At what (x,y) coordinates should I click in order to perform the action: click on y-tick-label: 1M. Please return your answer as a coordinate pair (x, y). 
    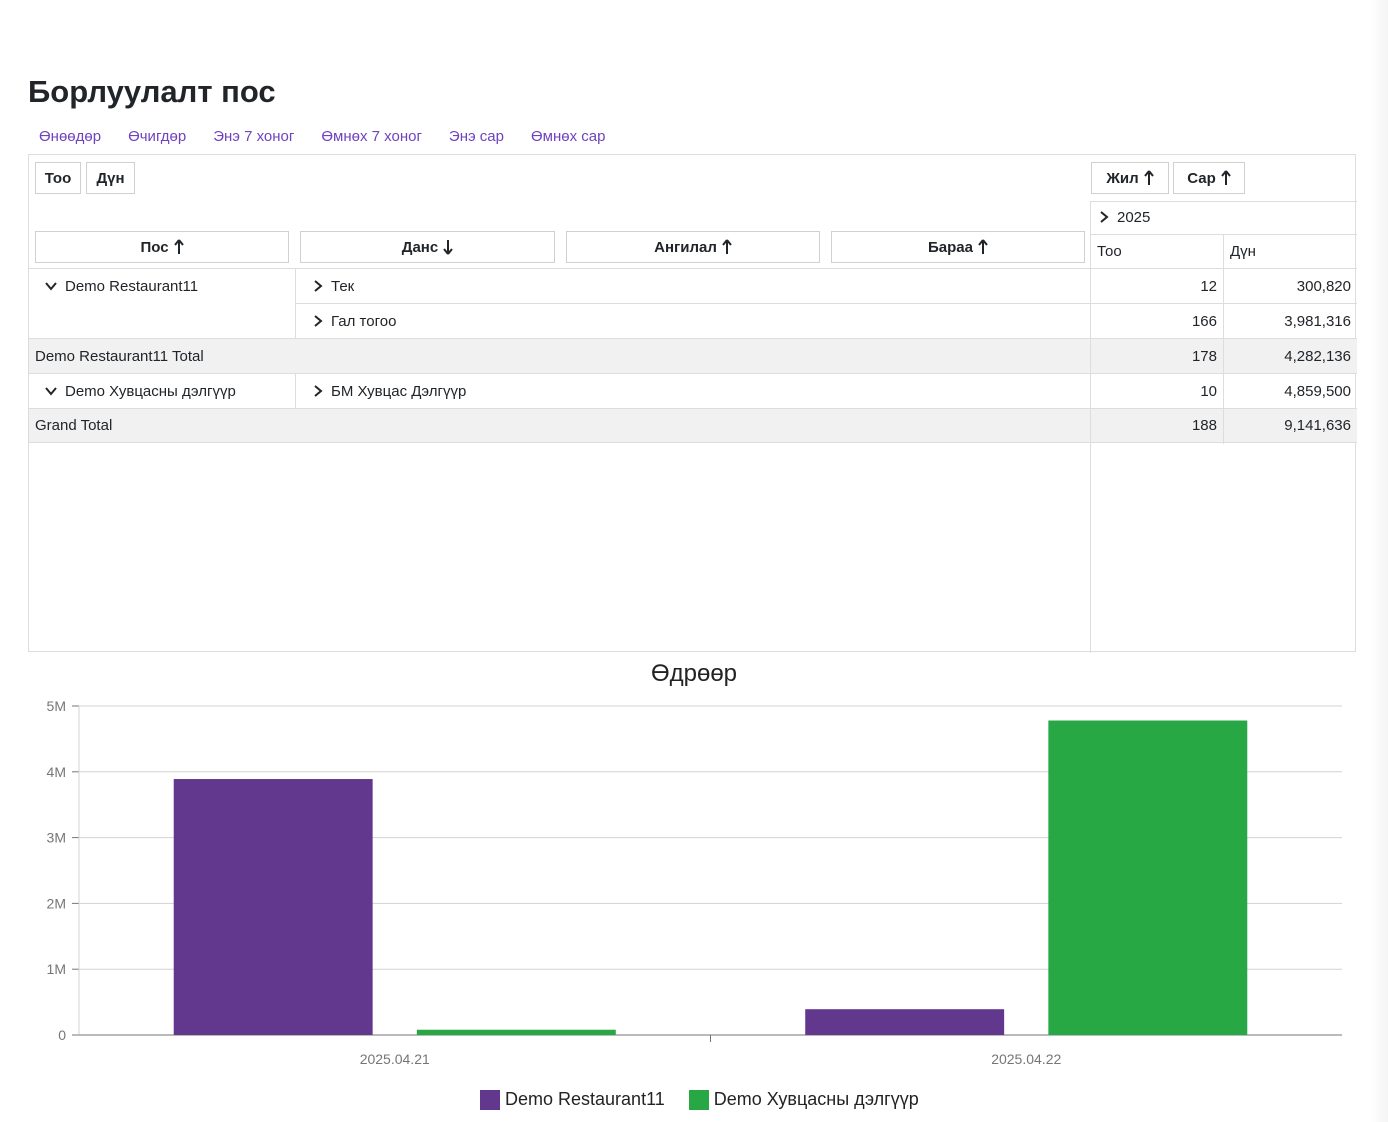
    Looking at the image, I should click on (56, 969).